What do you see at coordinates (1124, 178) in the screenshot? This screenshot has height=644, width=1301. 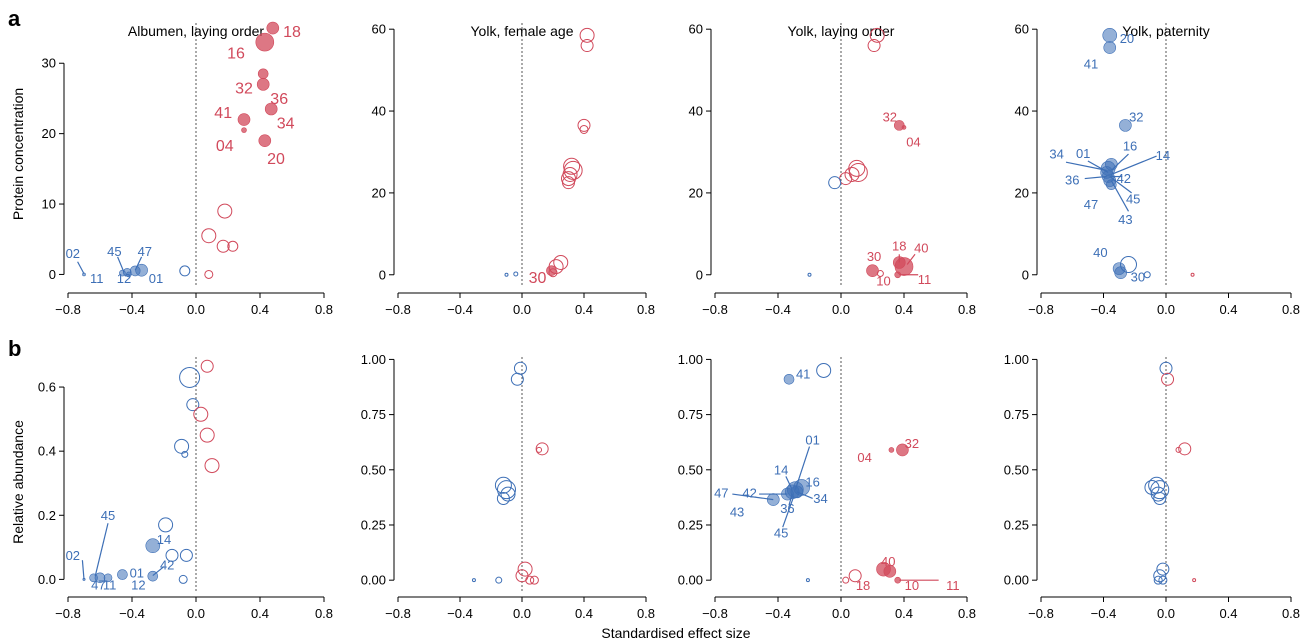 I see `point-label: 42` at bounding box center [1124, 178].